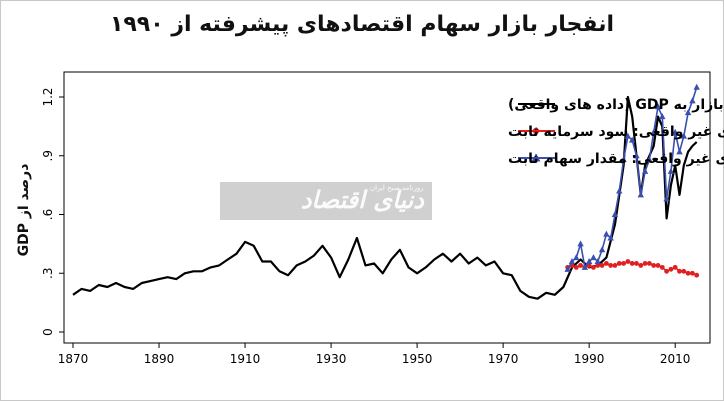  Describe the element at coordinates (73, 359) in the screenshot. I see `x-tick-label: 1870` at that location.